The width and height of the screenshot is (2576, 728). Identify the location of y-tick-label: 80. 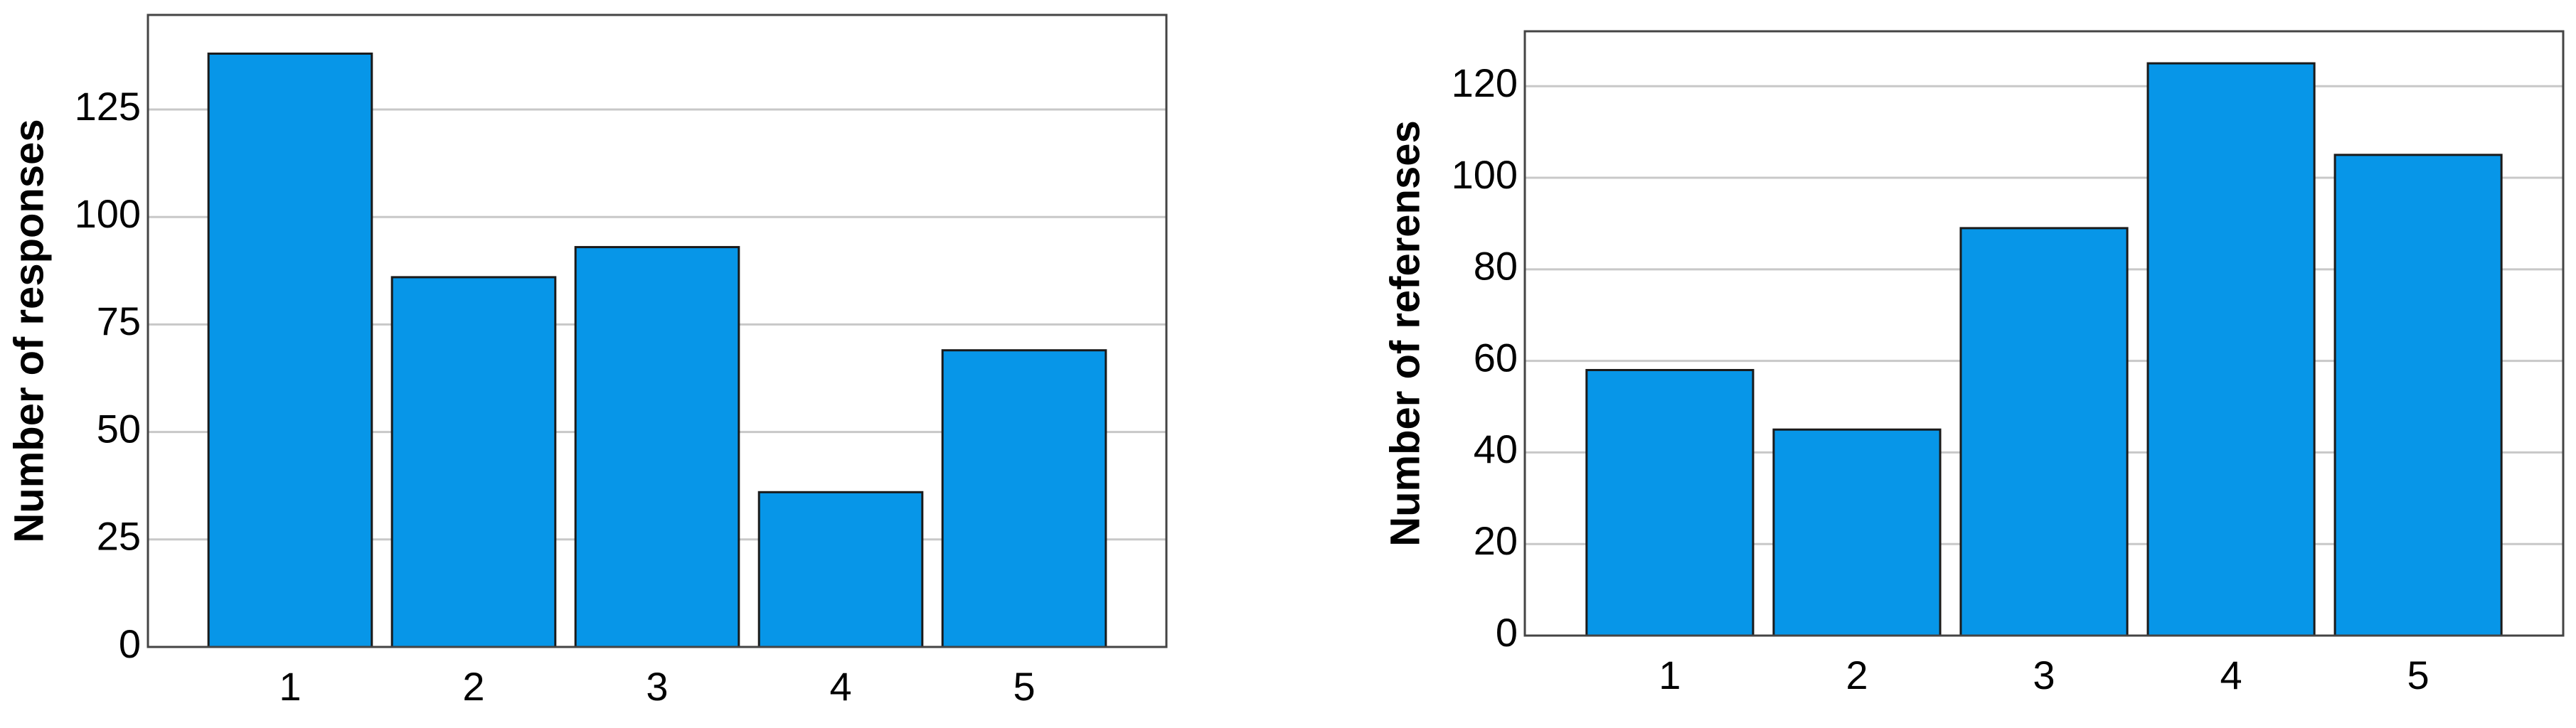
(1496, 266).